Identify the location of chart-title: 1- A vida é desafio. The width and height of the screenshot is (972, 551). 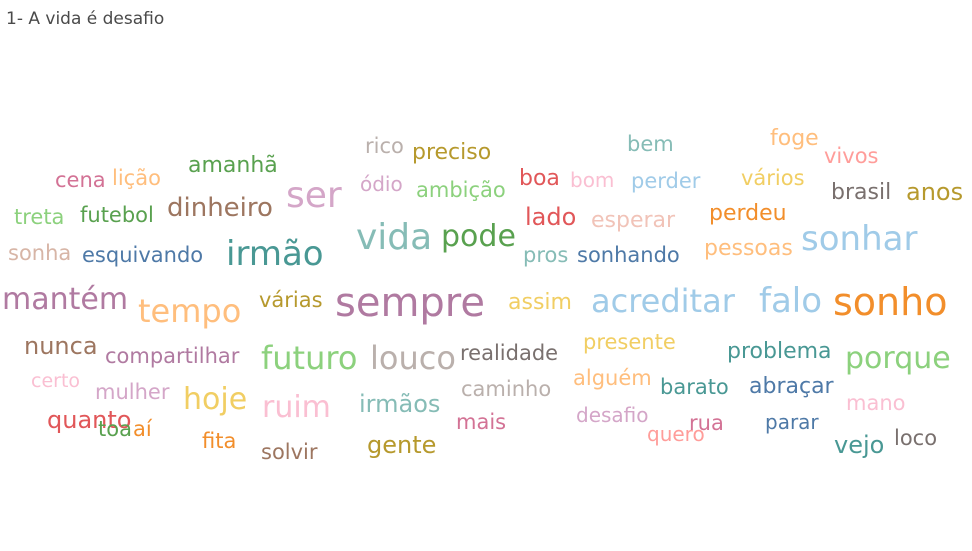
(85, 19).